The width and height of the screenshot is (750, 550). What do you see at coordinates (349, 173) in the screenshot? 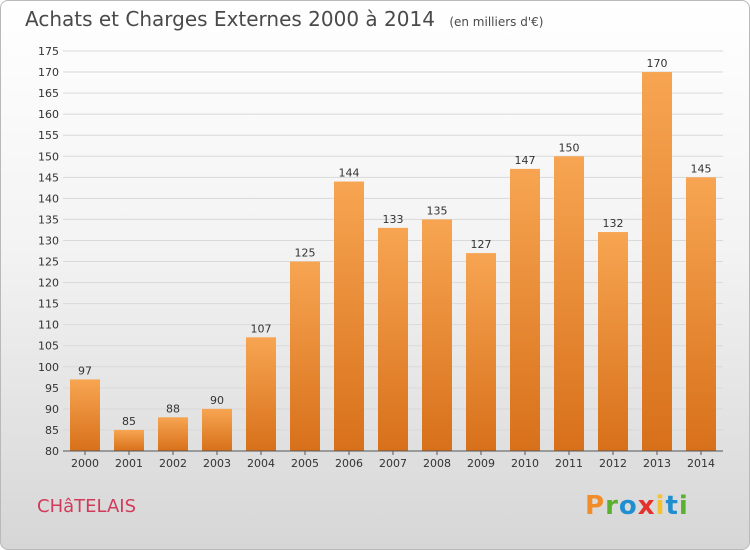
I see `bar-value-label: 144` at bounding box center [349, 173].